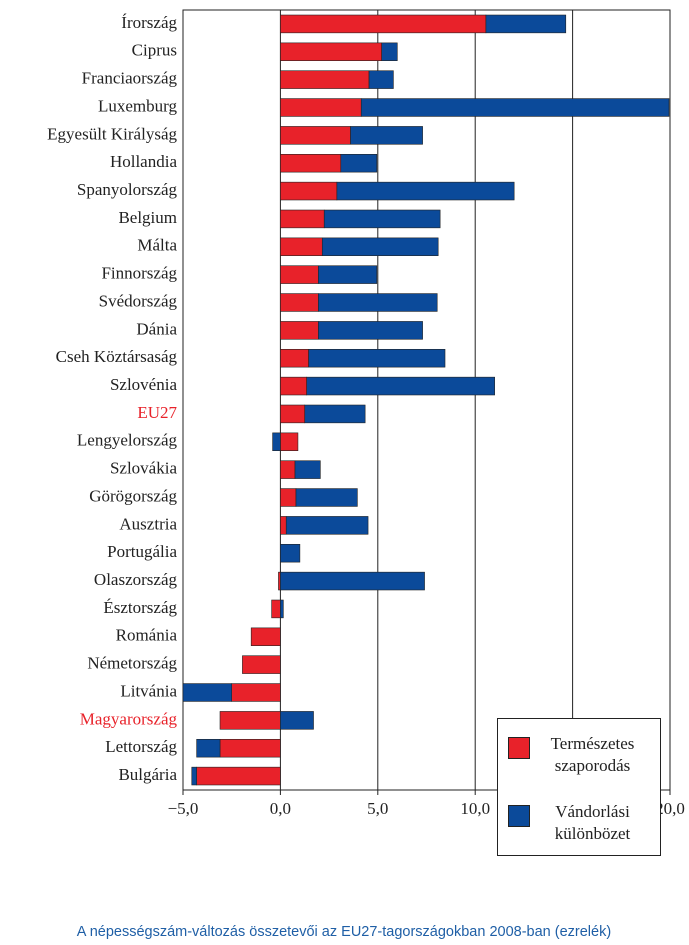  Describe the element at coordinates (138, 105) in the screenshot. I see `y-tick-label: Luxemburg` at that location.